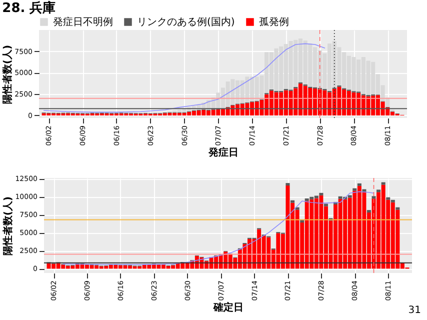 This screenshot has height=320, width=427. Describe the element at coordinates (228, 308) in the screenshot. I see `x-axis-title: 確定日` at that location.